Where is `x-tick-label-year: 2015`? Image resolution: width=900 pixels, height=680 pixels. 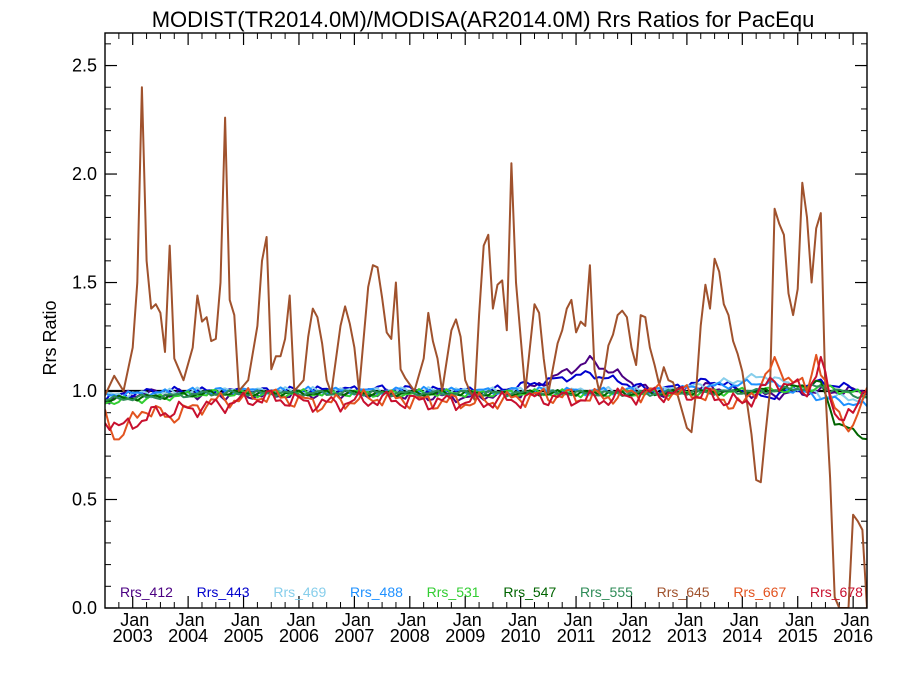 x-tick-label-year: 2015 is located at coordinates (798, 636).